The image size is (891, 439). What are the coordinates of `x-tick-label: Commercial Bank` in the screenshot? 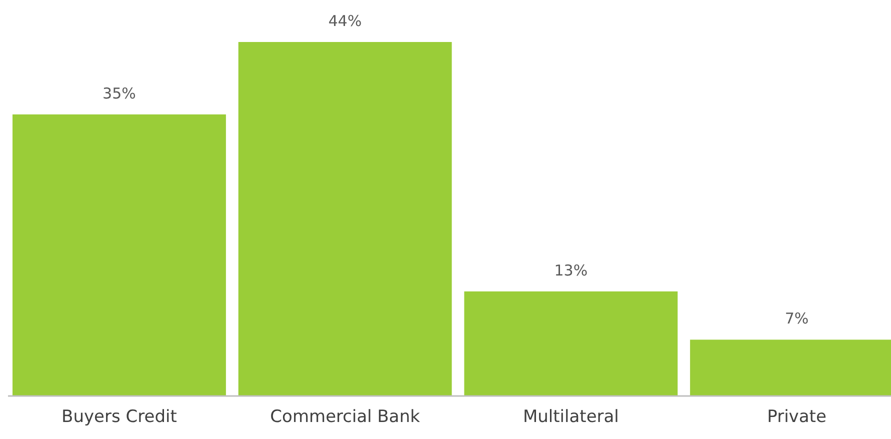 It's located at (345, 417).